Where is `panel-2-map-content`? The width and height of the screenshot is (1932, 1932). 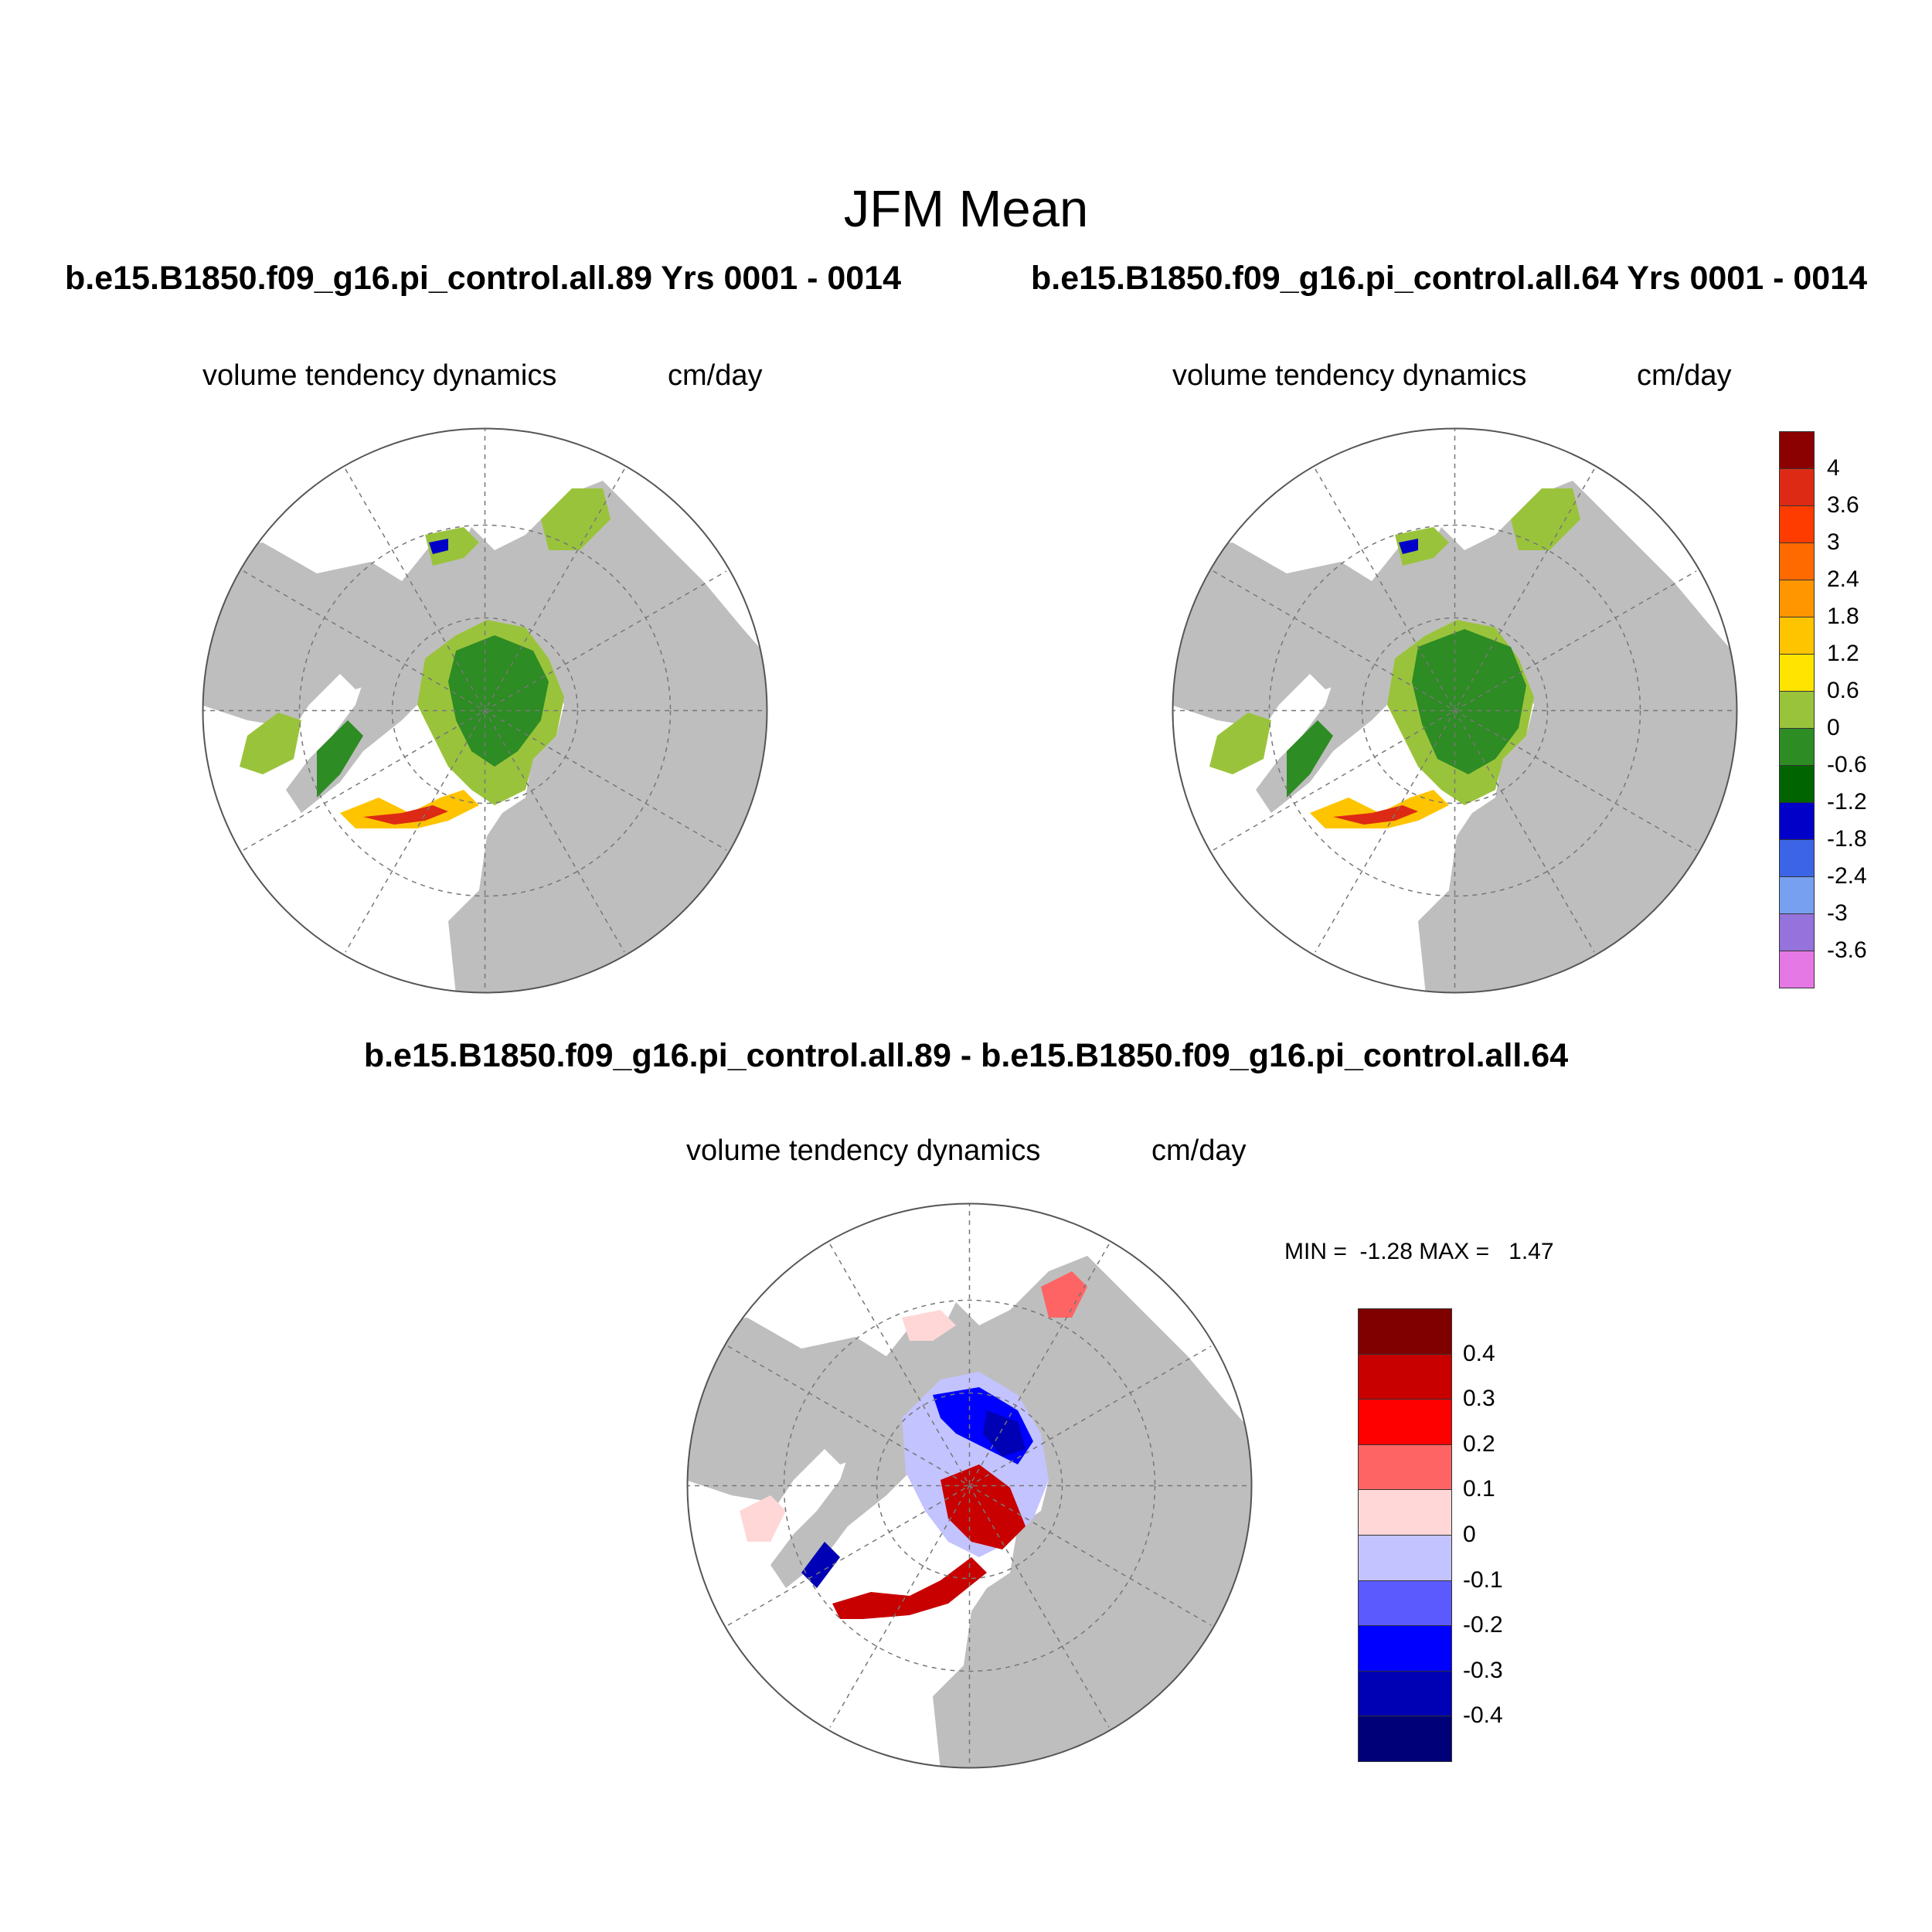
panel-2-map-content is located at coordinates (1454, 710).